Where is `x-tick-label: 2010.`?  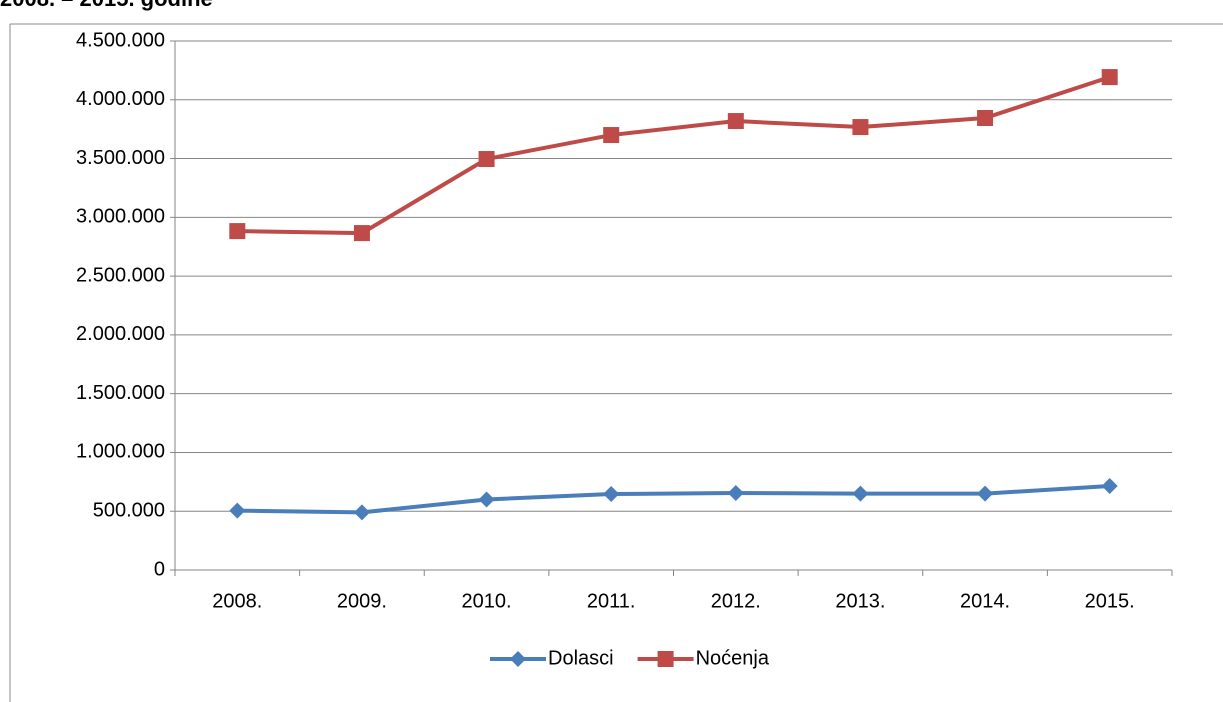
x-tick-label: 2010. is located at coordinates (487, 601).